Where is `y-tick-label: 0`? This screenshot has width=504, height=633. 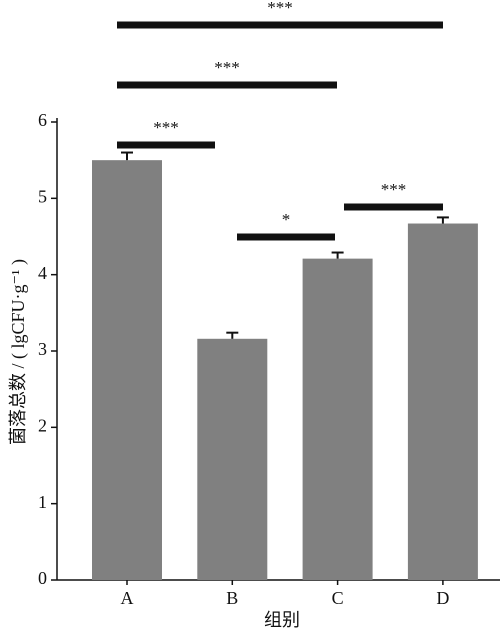 y-tick-label: 0 is located at coordinates (42, 578).